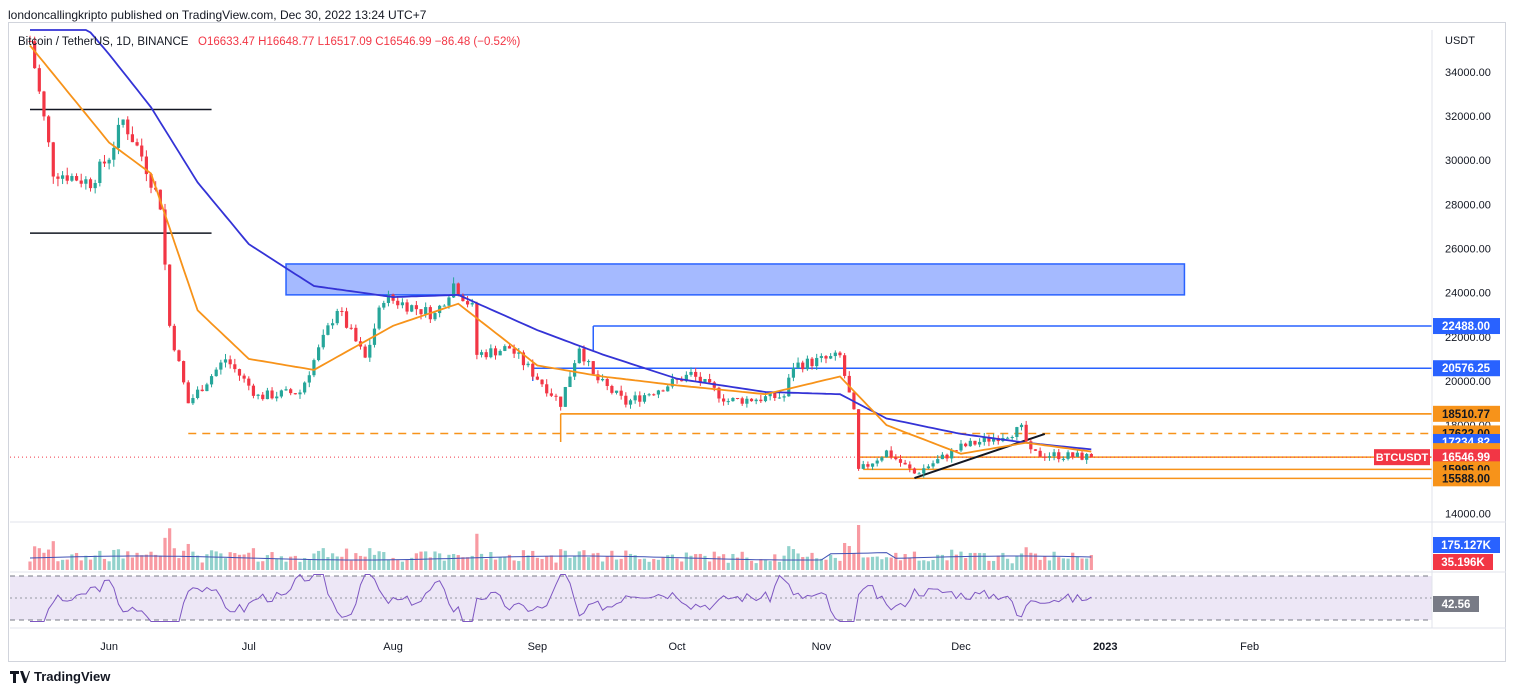 Image resolution: width=1514 pixels, height=695 pixels. Describe the element at coordinates (1466, 479) in the screenshot. I see `price-label-text: 15588.00` at that location.